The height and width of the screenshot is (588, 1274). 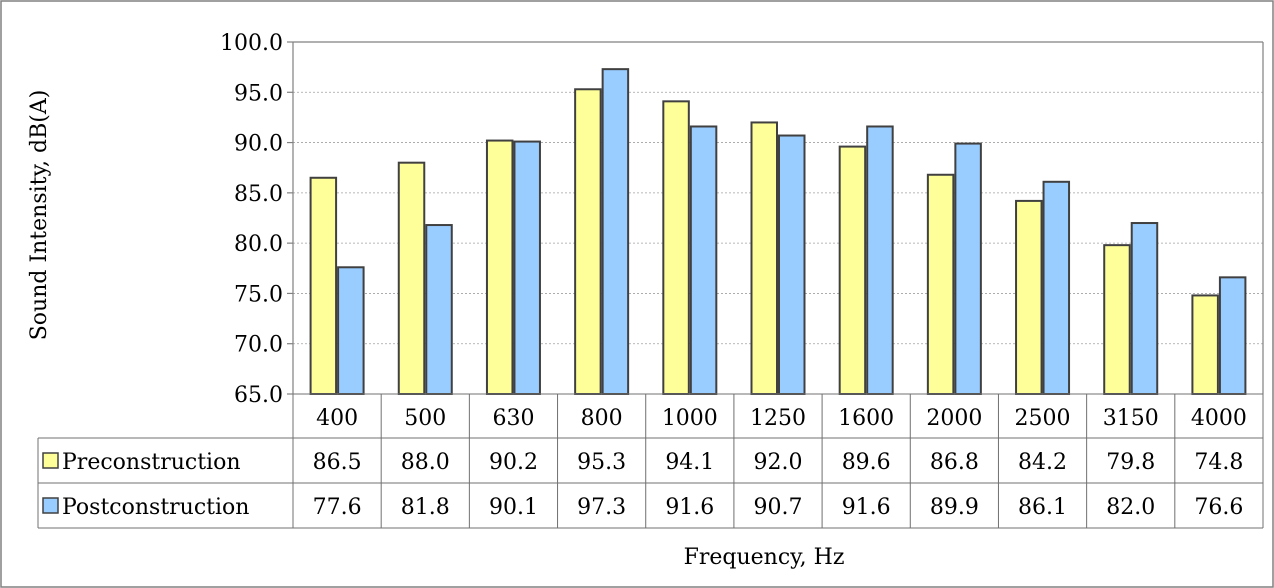 I want to click on data-value-label: 95.3, so click(x=601, y=462).